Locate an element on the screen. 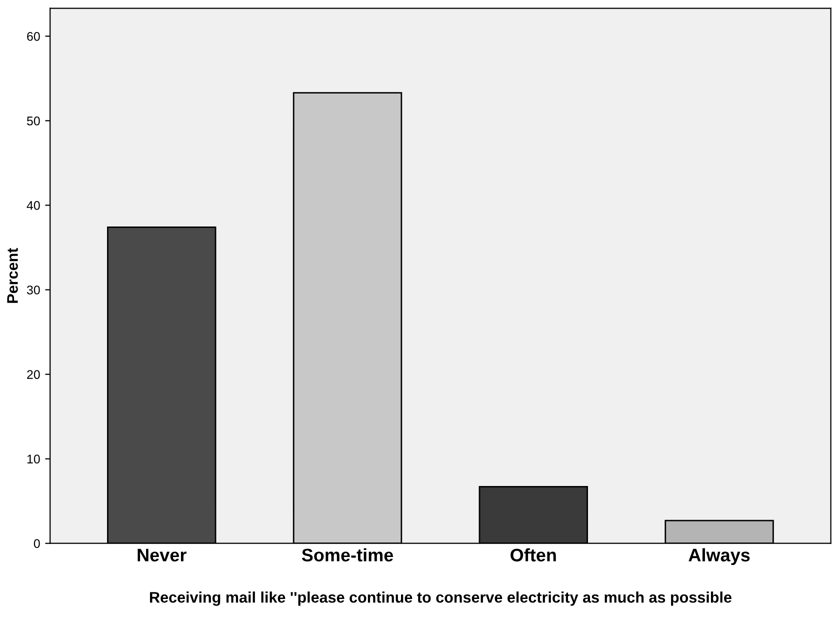 The width and height of the screenshot is (835, 637). x-tick-label: Always is located at coordinates (719, 557).